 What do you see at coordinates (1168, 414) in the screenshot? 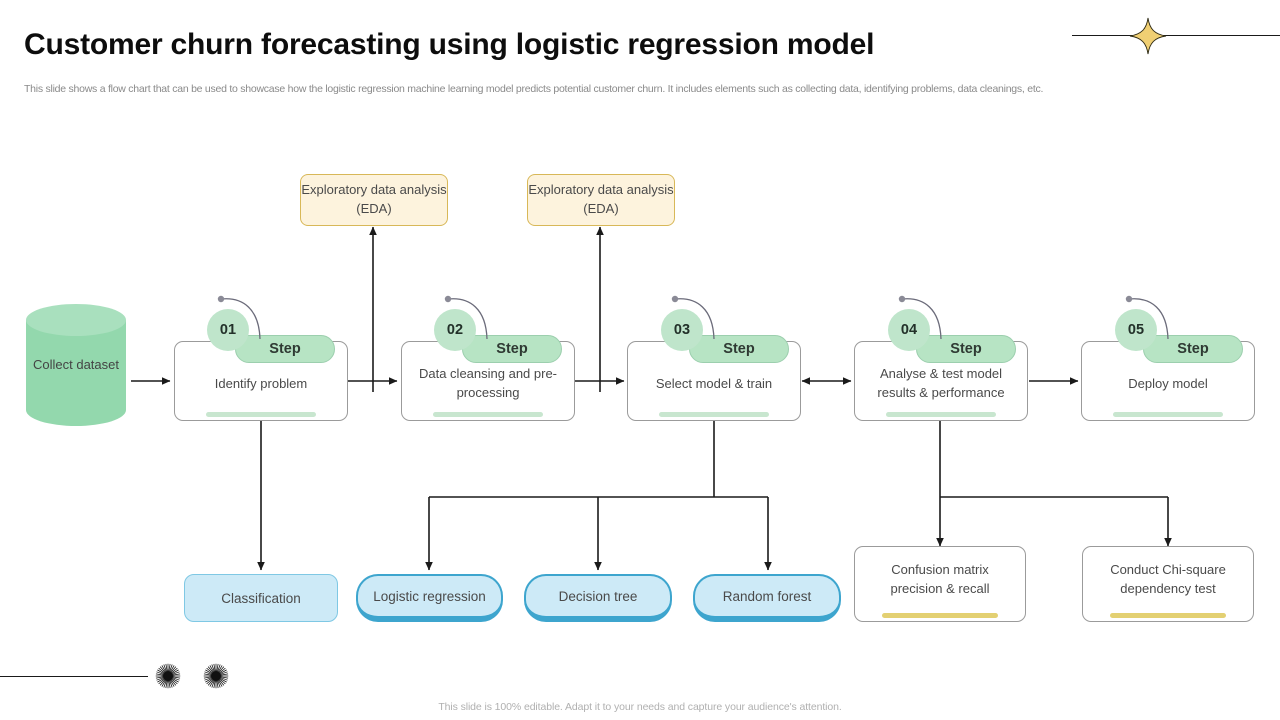
I see `step-card-05-underbar` at bounding box center [1168, 414].